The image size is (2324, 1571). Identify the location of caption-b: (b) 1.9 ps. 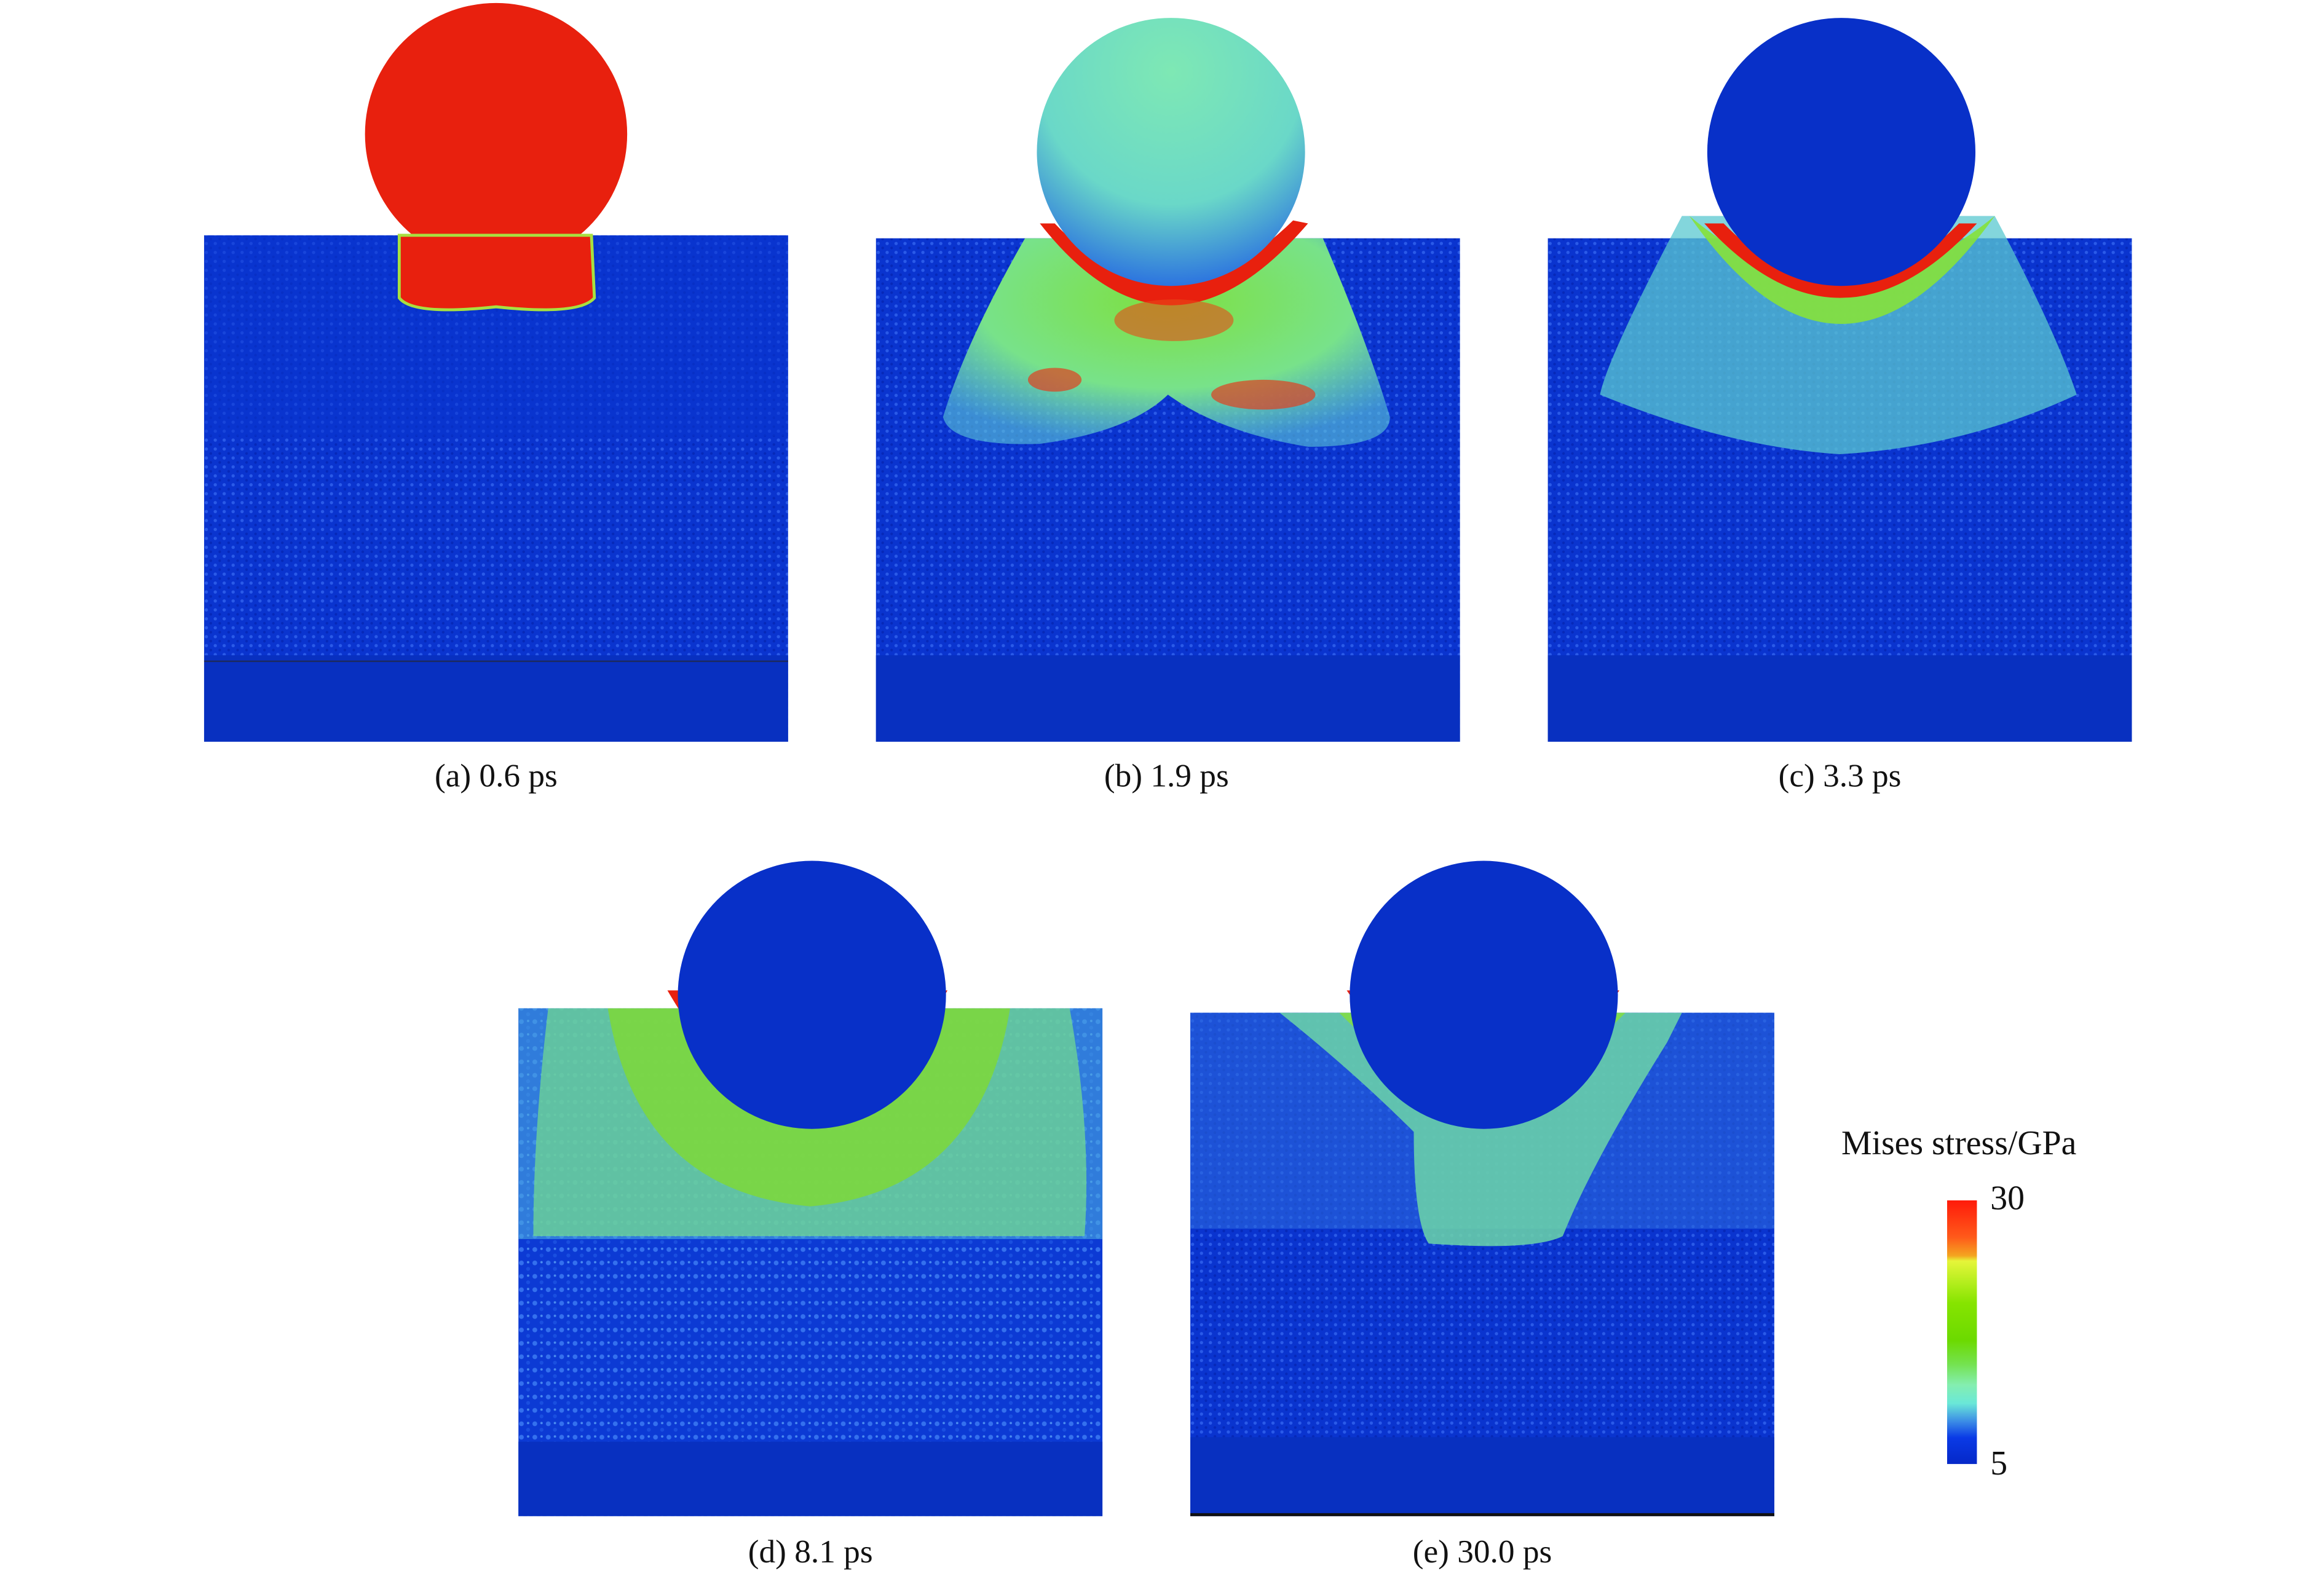
(1166, 775).